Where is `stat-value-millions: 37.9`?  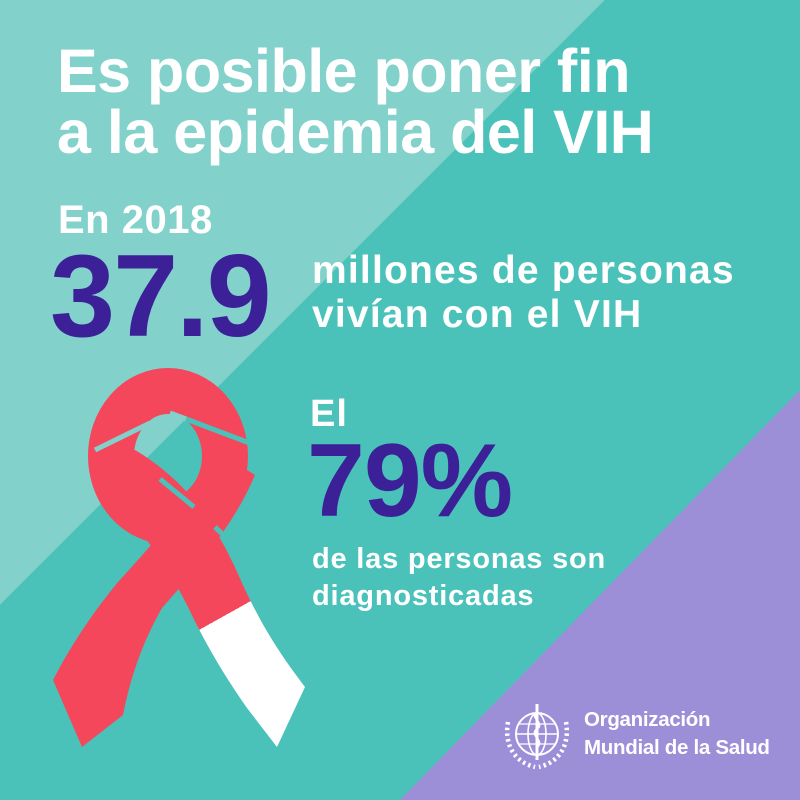 stat-value-millions: 37.9 is located at coordinates (161, 295).